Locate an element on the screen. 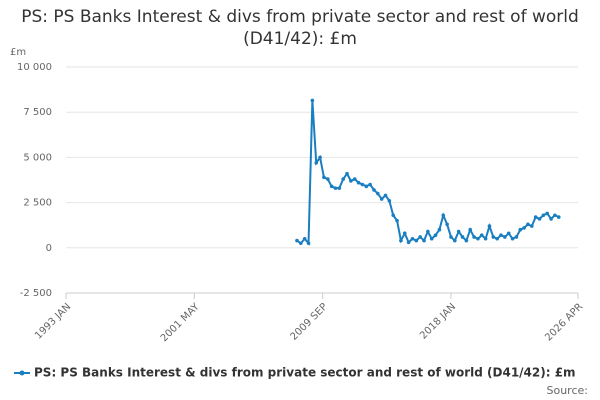 Image resolution: width=600 pixels, height=400 pixels. source: Source: is located at coordinates (568, 390).